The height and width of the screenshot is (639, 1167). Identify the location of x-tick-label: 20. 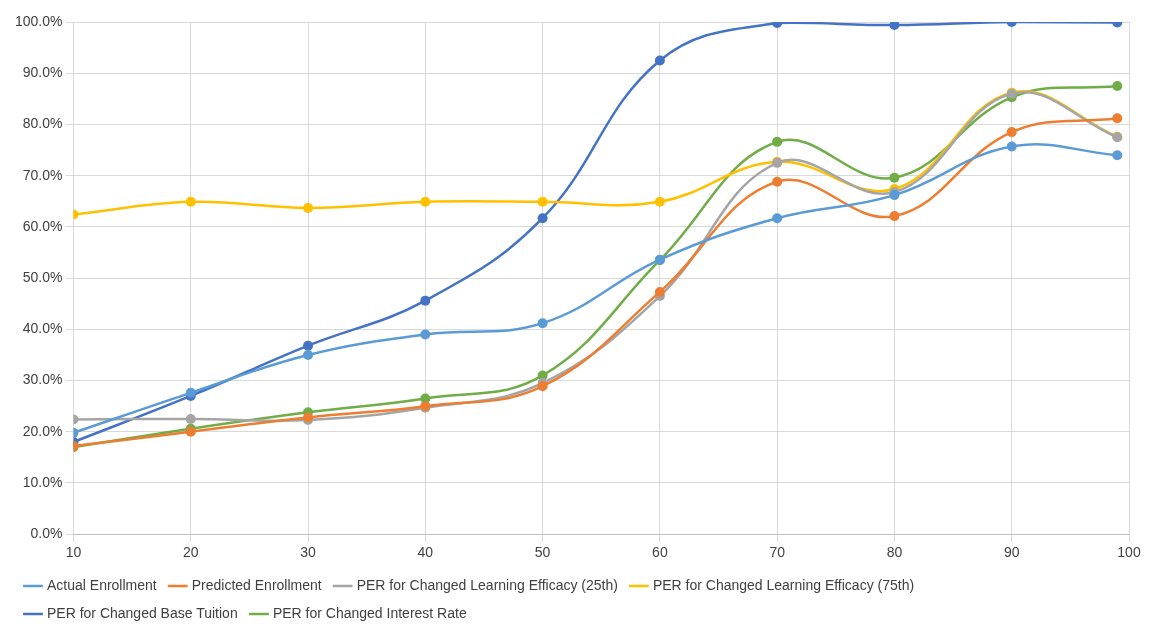
(190, 552).